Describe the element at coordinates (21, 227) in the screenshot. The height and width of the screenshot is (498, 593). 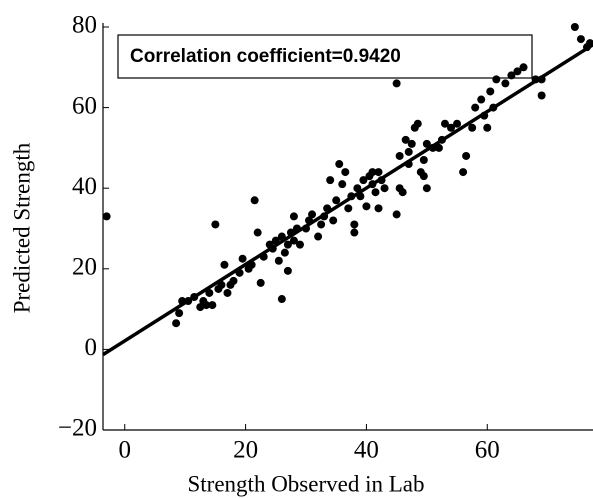
I see `y-axis-label: Predicted Strength` at that location.